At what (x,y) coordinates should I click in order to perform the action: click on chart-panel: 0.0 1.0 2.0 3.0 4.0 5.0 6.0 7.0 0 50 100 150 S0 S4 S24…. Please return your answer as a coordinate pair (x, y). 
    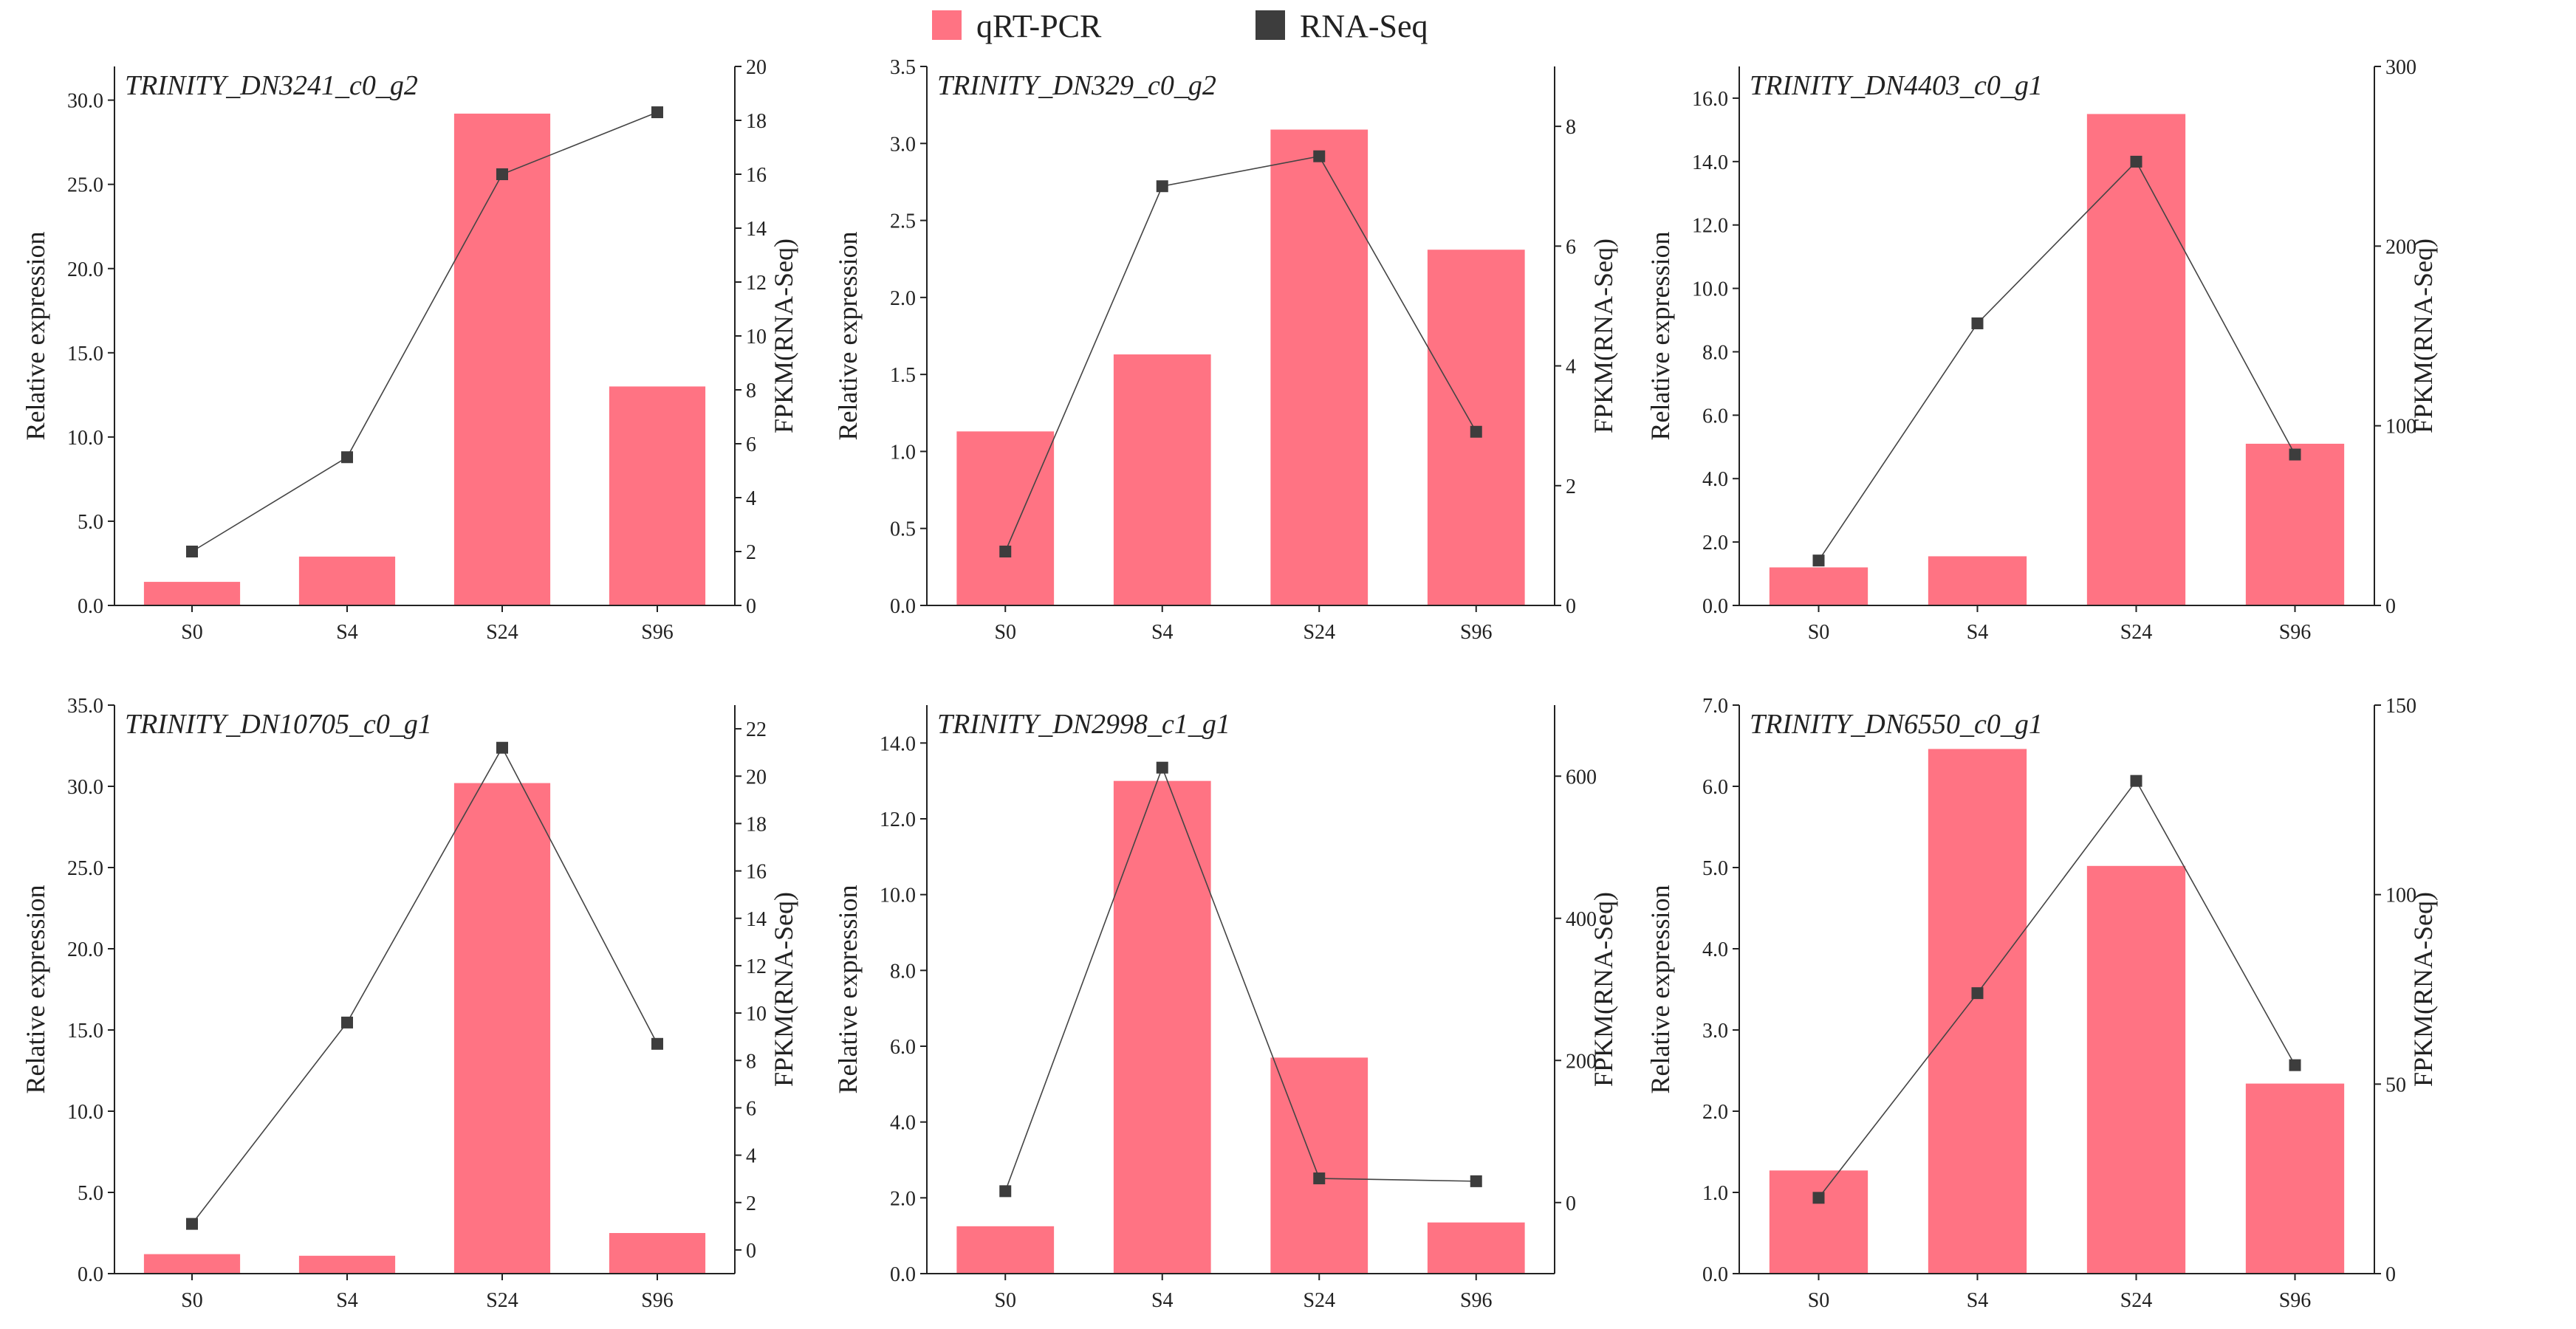
    Looking at the image, I should click on (2041, 1003).